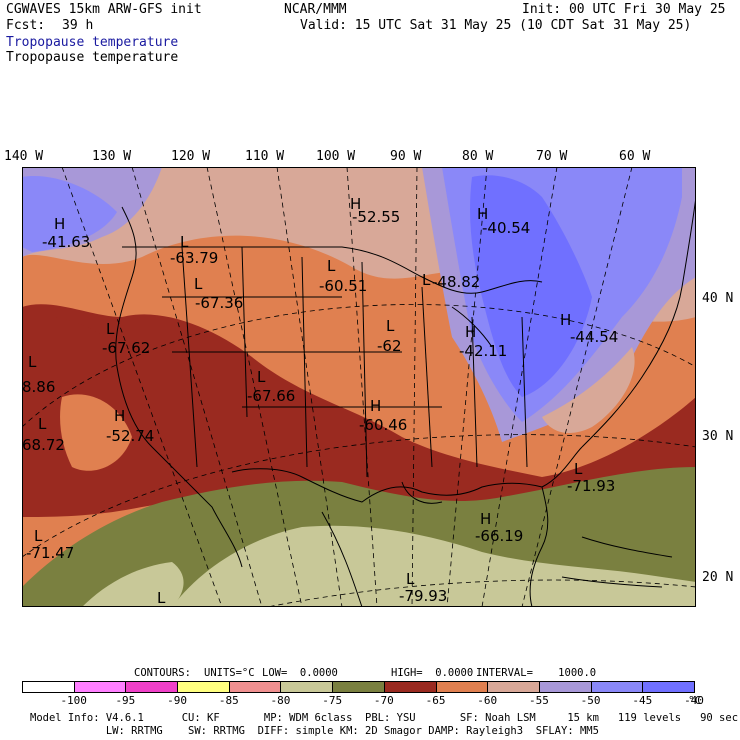 Image resolution: width=740 pixels, height=740 pixels. I want to click on map-label-value: -42.11, so click(483, 351).